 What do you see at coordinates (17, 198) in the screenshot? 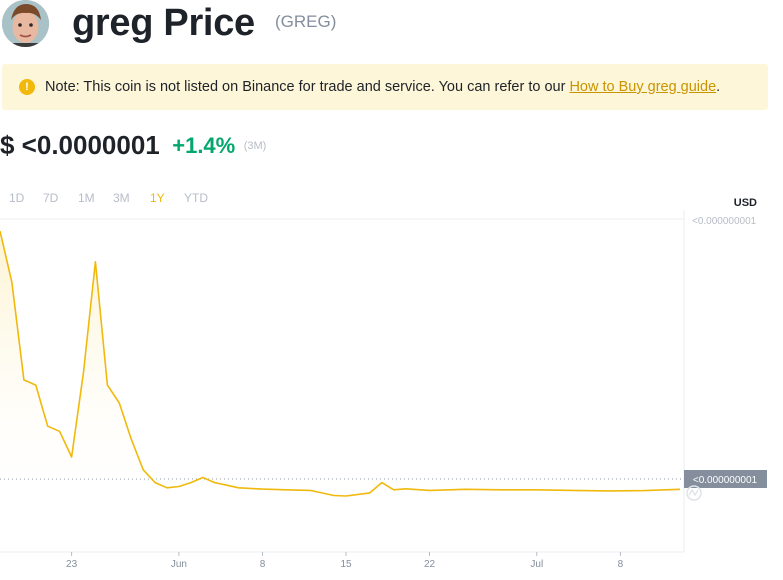
I see `tab-1d: 1D` at bounding box center [17, 198].